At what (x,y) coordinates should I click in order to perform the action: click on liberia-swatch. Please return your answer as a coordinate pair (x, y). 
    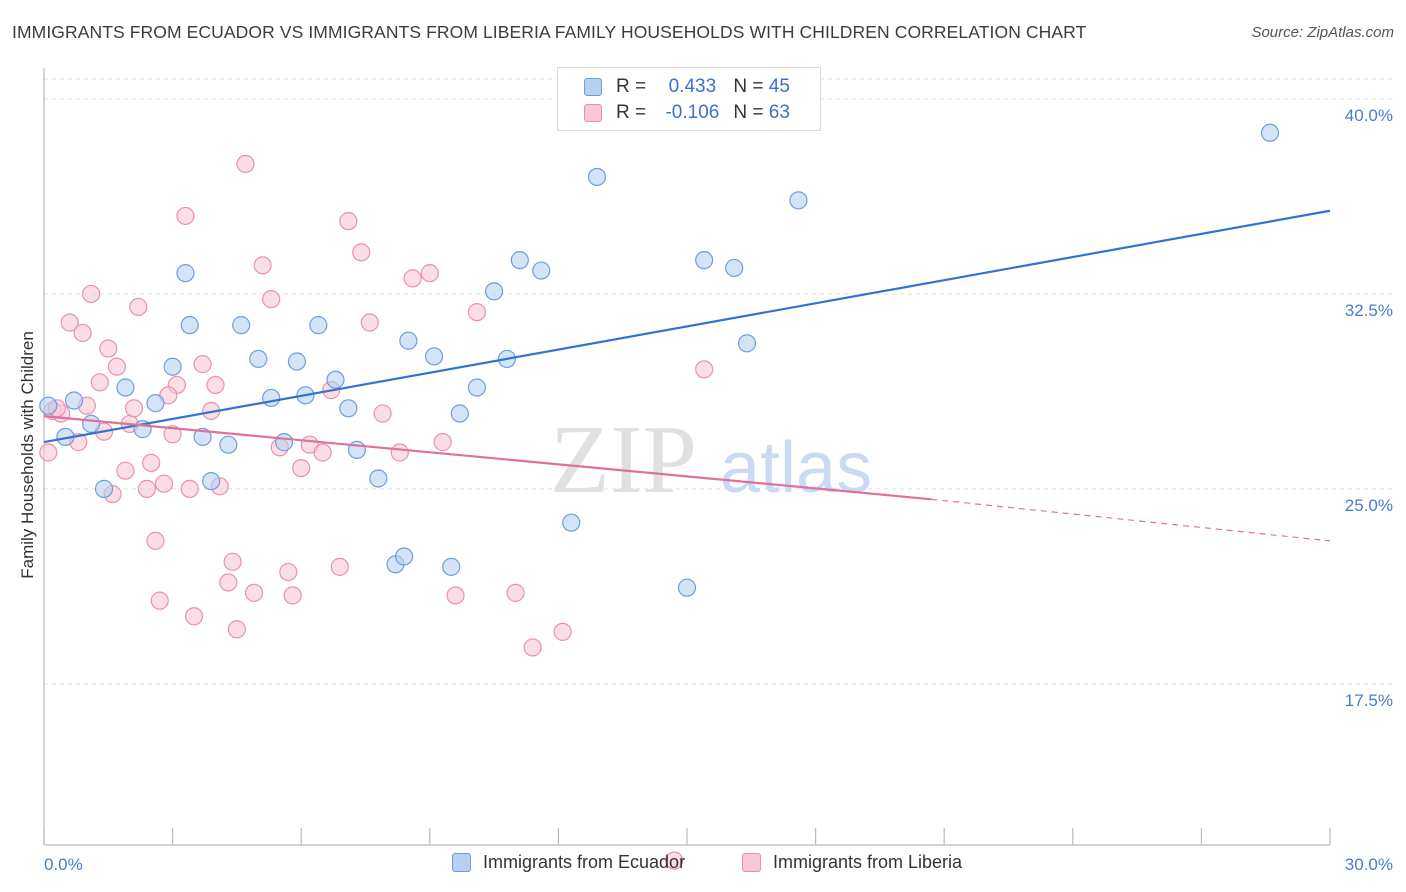
    Looking at the image, I should click on (593, 113).